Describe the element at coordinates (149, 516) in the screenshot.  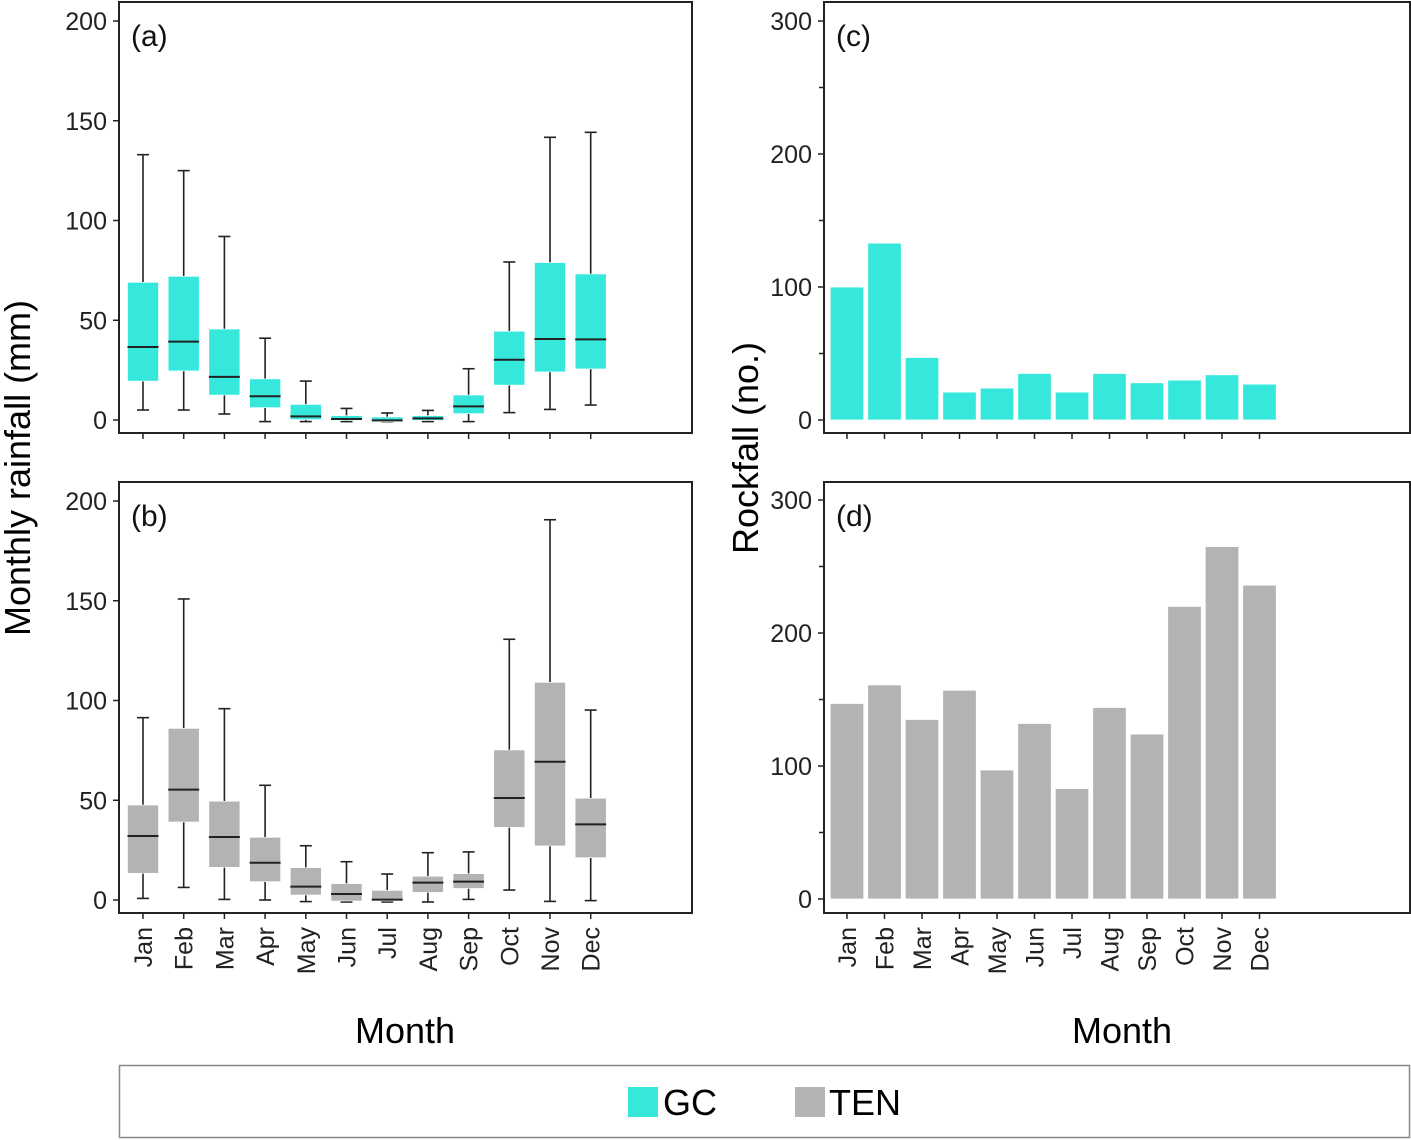
I see `panel-label: (b)` at that location.